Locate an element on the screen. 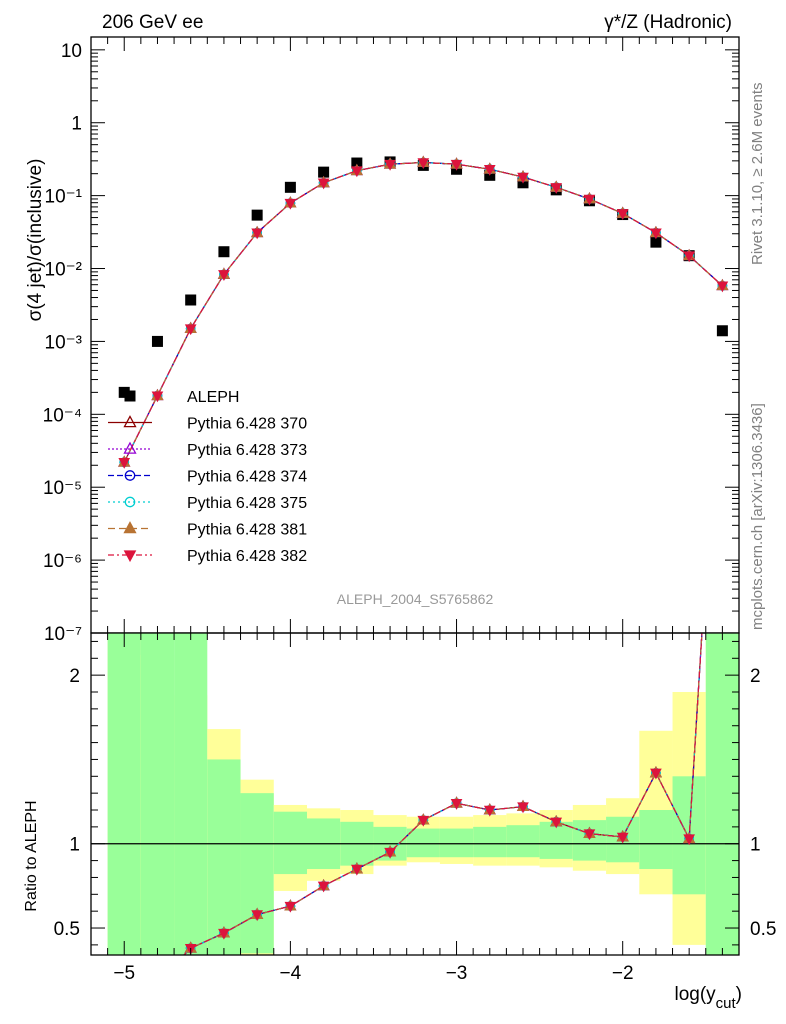 The image size is (786, 1024). y-tick-label: 1 is located at coordinates (76, 124).